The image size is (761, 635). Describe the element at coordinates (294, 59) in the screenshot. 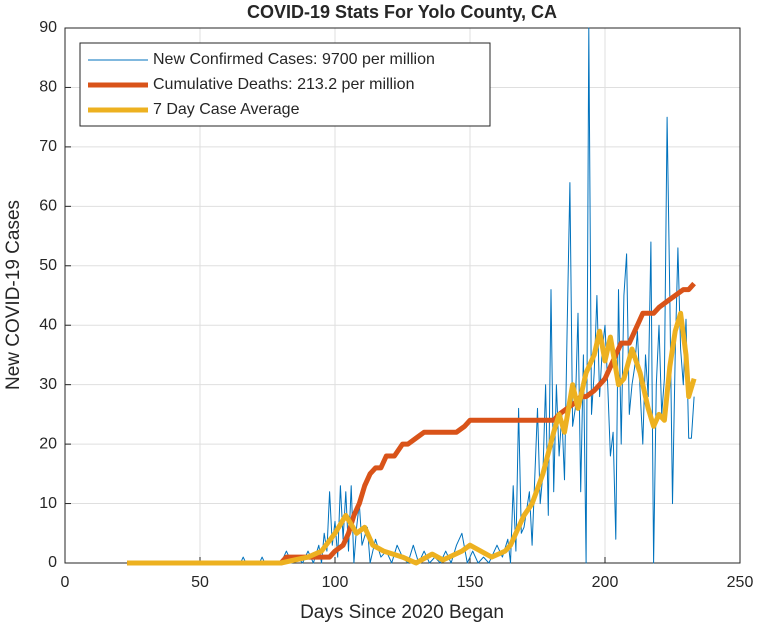

I see `legend-label: New Confirmed Cases: 9700 per million` at that location.